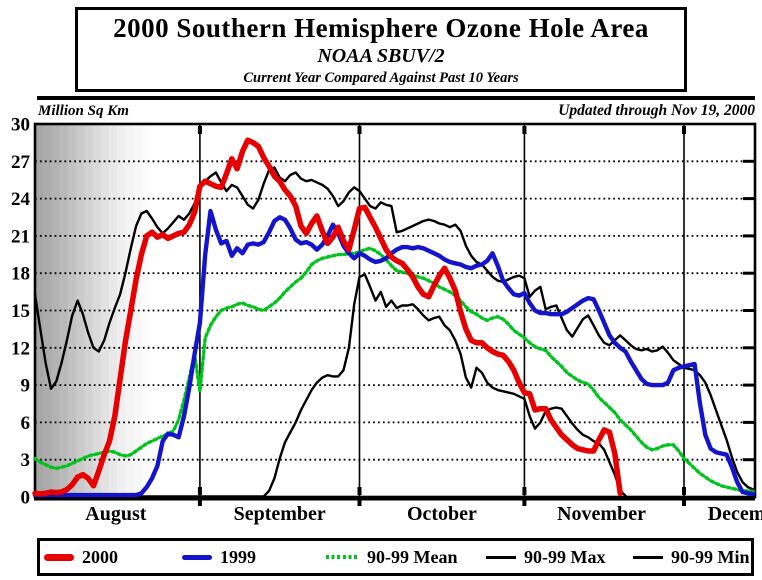 The height and width of the screenshot is (580, 762). What do you see at coordinates (20, 125) in the screenshot?
I see `y-axis-tick-label: 30` at bounding box center [20, 125].